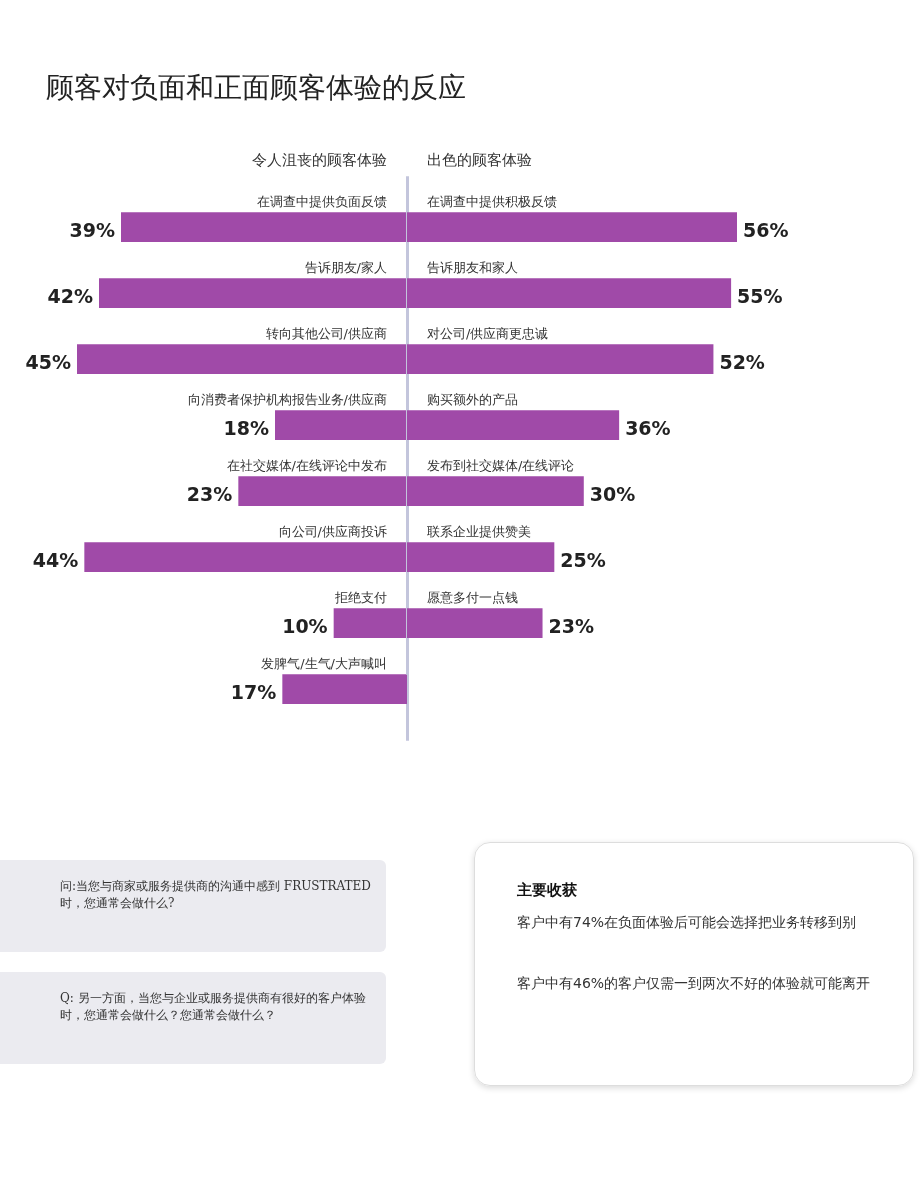  What do you see at coordinates (687, 922) in the screenshot?
I see `text: 客户中有74%在负面体验后可能会选择把业务转移到别` at bounding box center [687, 922].